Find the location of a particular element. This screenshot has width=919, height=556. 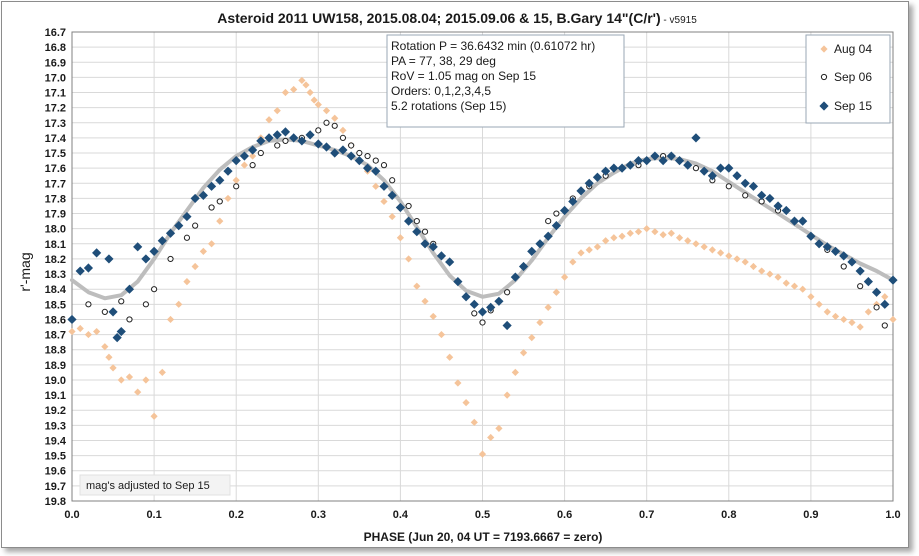

info-line-5: 5.2 rotations (Sep 15) is located at coordinates (448, 106).